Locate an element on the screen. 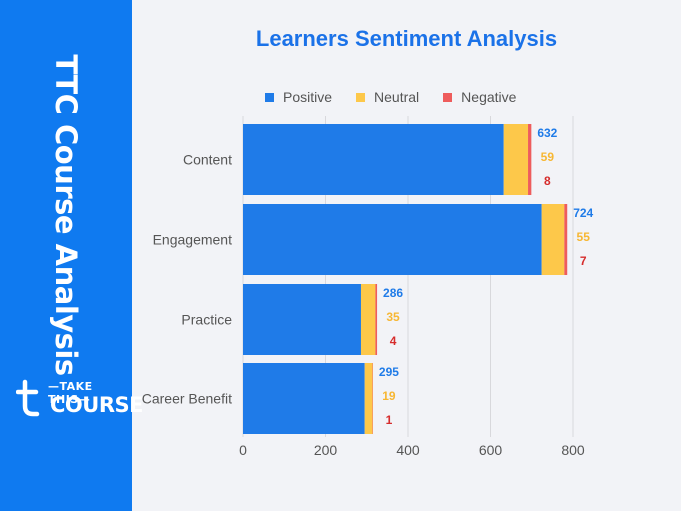  x-tick-label: 0 is located at coordinates (243, 450).